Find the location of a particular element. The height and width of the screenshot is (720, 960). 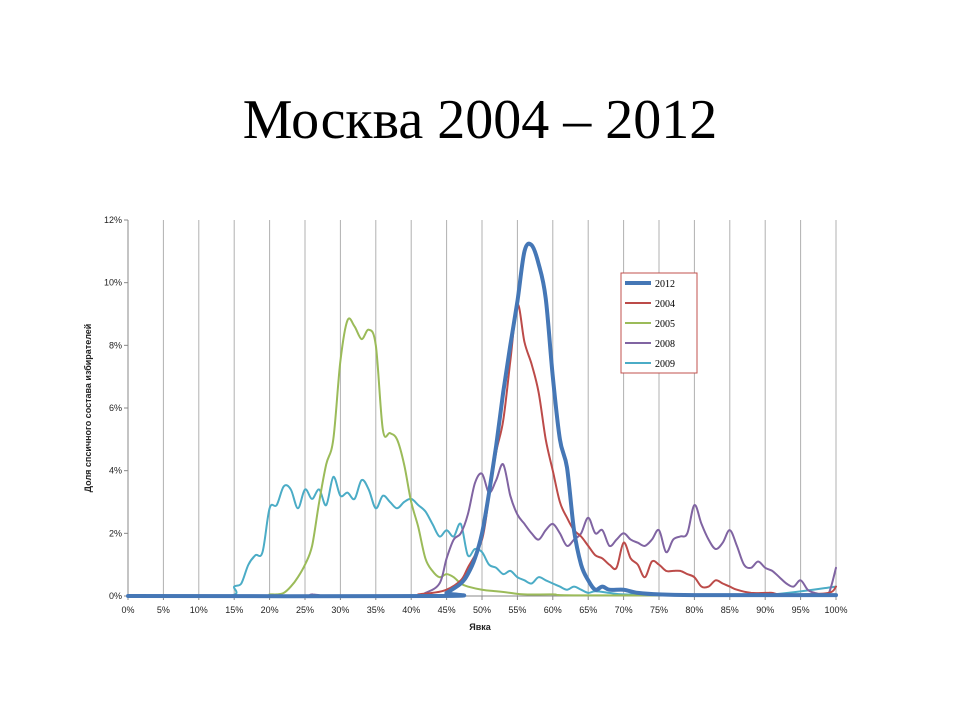

x-tick-label: 50% is located at coordinates (482, 610).